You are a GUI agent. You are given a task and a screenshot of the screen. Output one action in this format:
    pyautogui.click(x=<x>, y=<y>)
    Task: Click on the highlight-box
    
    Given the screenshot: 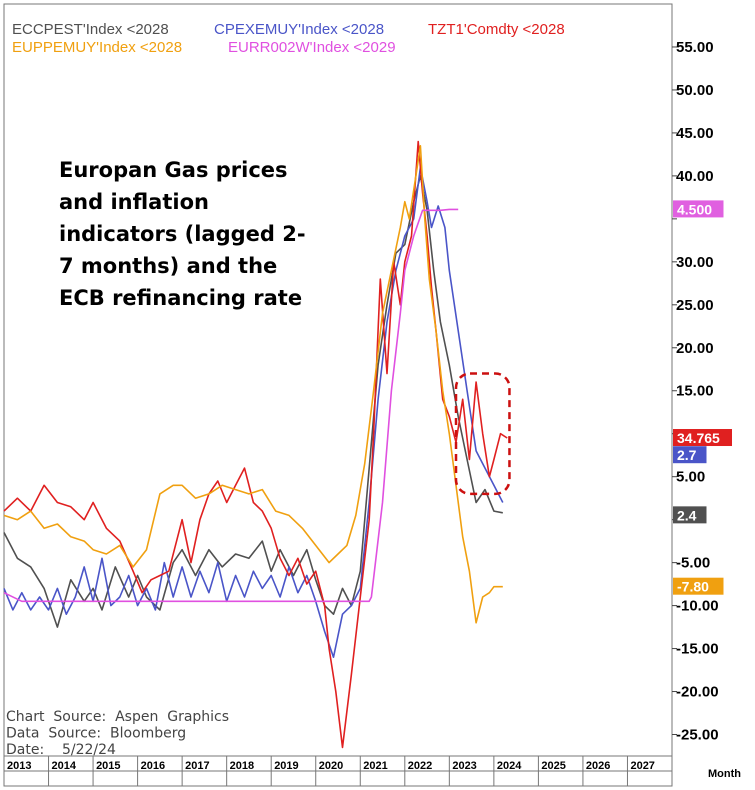 What is the action you would take?
    pyautogui.click(x=482, y=434)
    